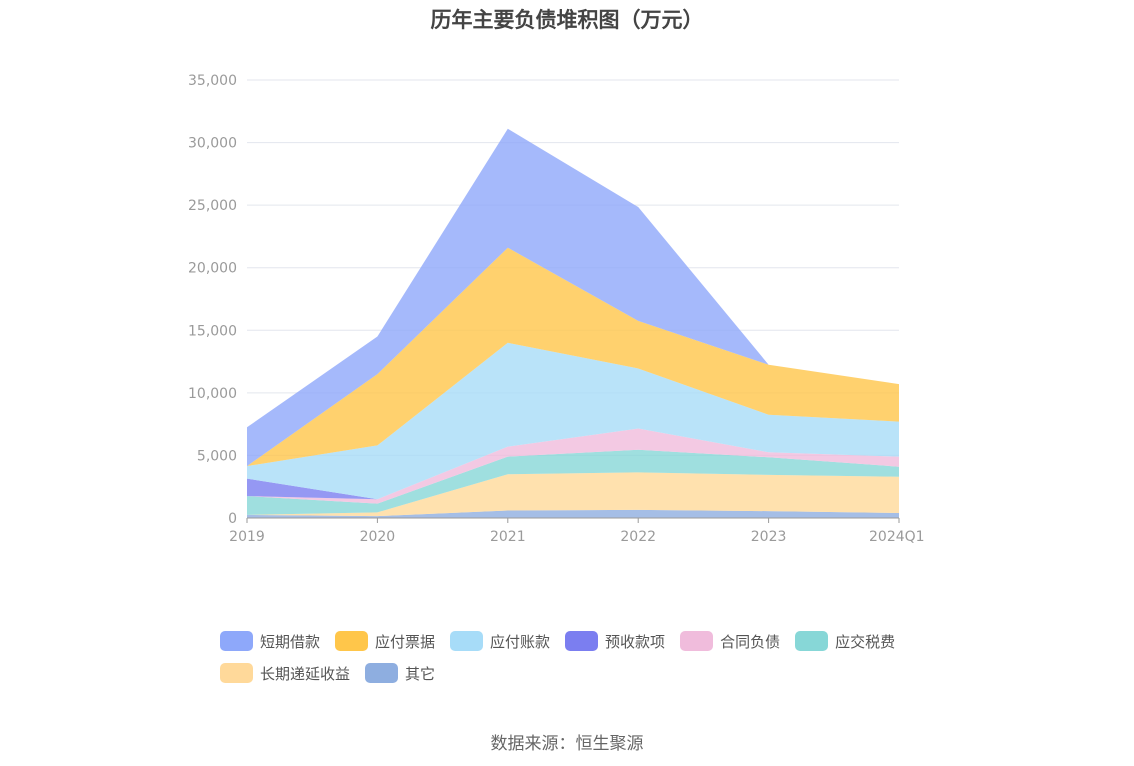  I want to click on chart-title: 历年主要负债堆积图（万元）, so click(567, 20).